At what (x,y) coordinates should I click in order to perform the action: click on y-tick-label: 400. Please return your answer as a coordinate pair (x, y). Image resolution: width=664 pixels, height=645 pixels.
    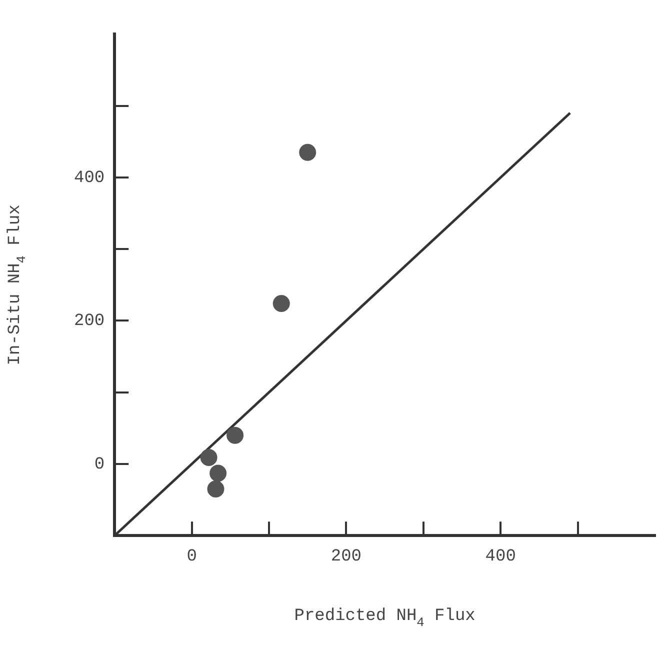
    Looking at the image, I should click on (89, 178).